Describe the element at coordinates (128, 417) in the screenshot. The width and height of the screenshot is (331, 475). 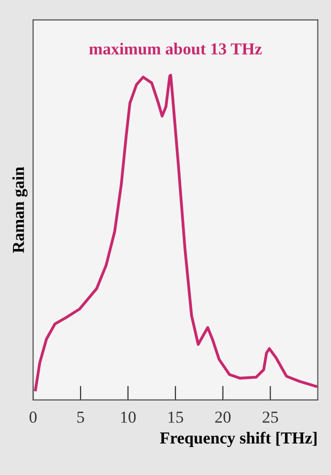
I see `x-tick-label: 10` at that location.